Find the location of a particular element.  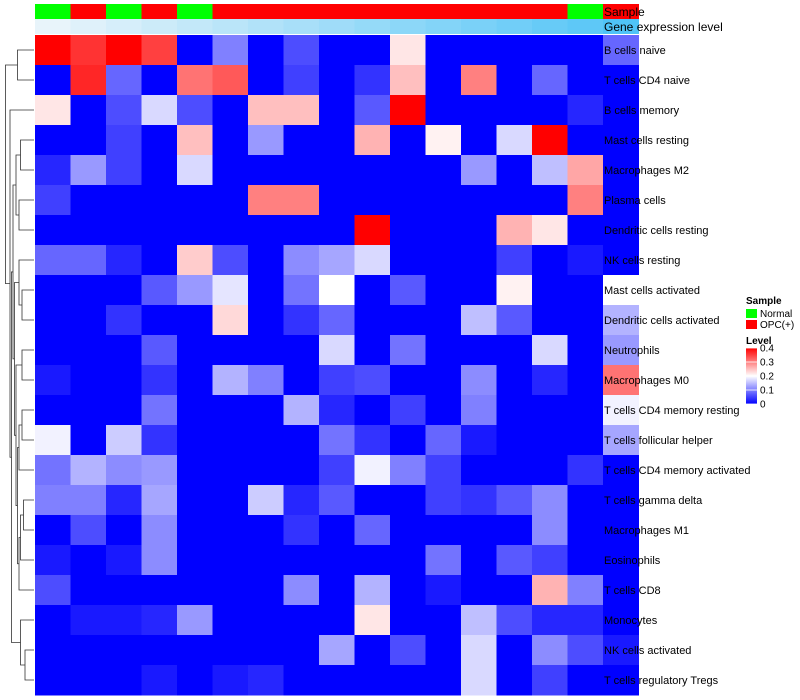

row-label: B cells naive is located at coordinates (635, 51).